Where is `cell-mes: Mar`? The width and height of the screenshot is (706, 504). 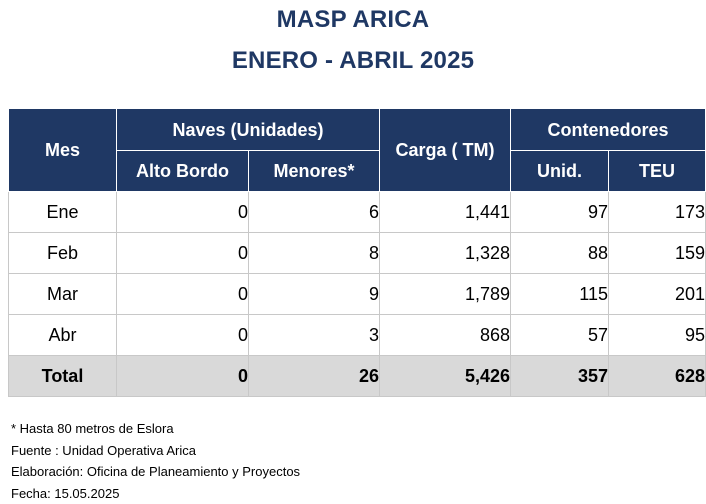
cell-mes: Mar is located at coordinates (62, 294).